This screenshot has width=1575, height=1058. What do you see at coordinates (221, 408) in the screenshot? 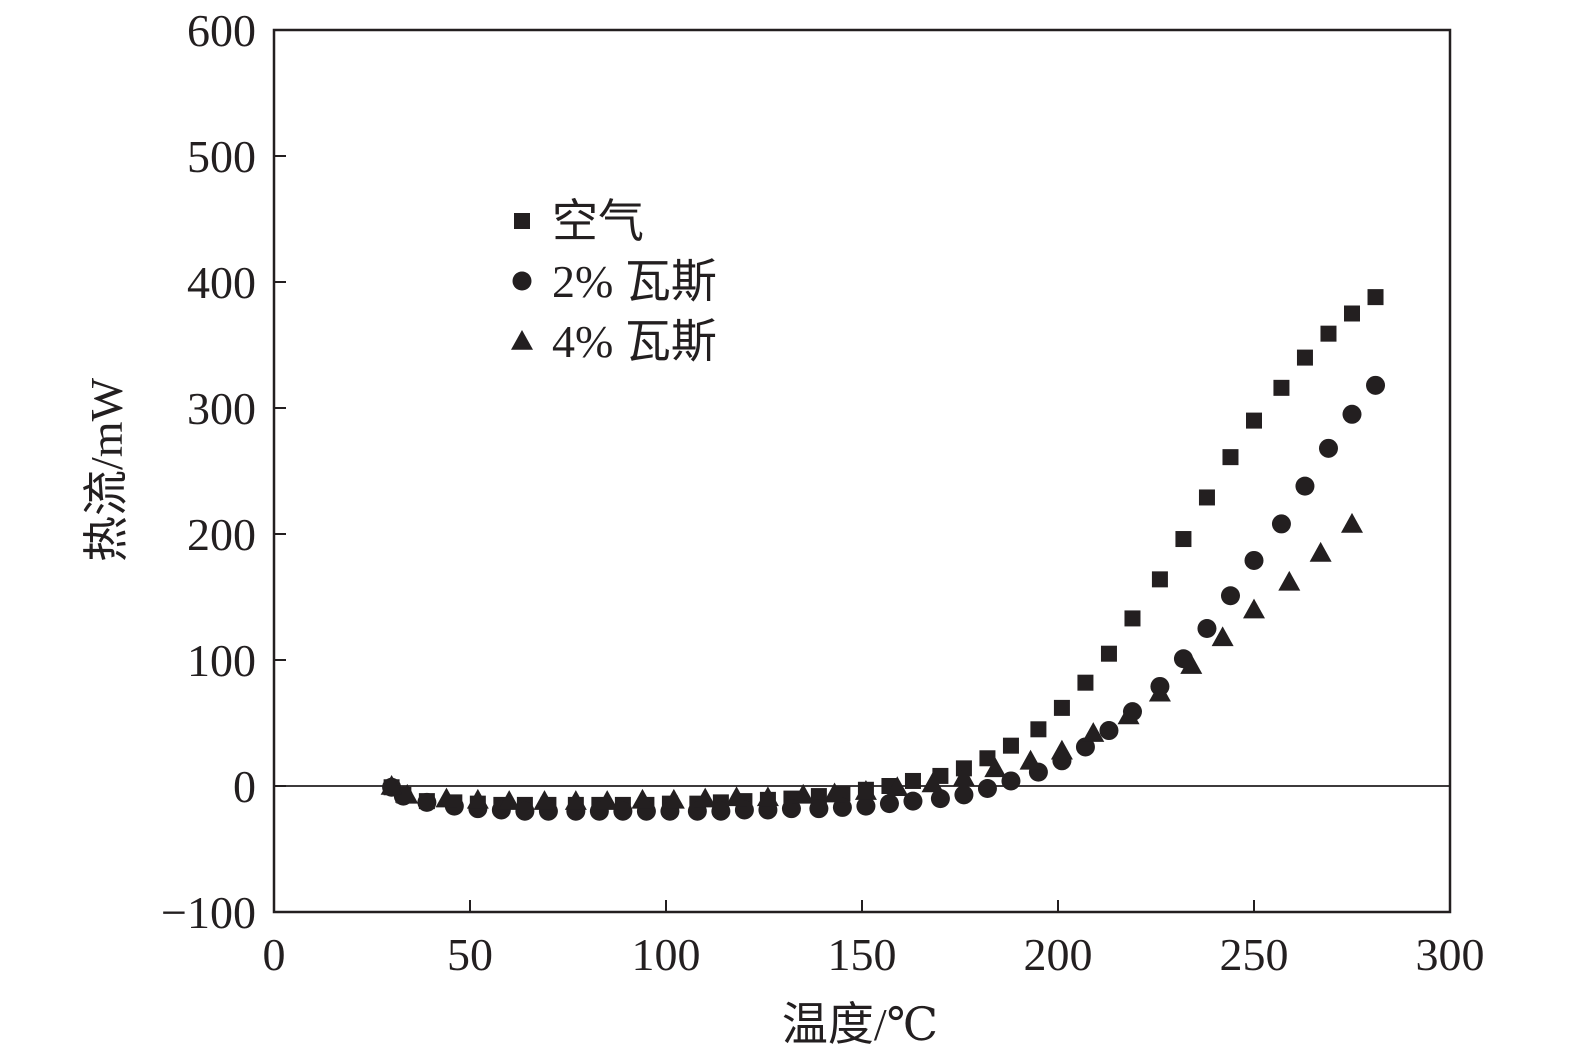
I see `y-tick-label: 300` at bounding box center [221, 408].